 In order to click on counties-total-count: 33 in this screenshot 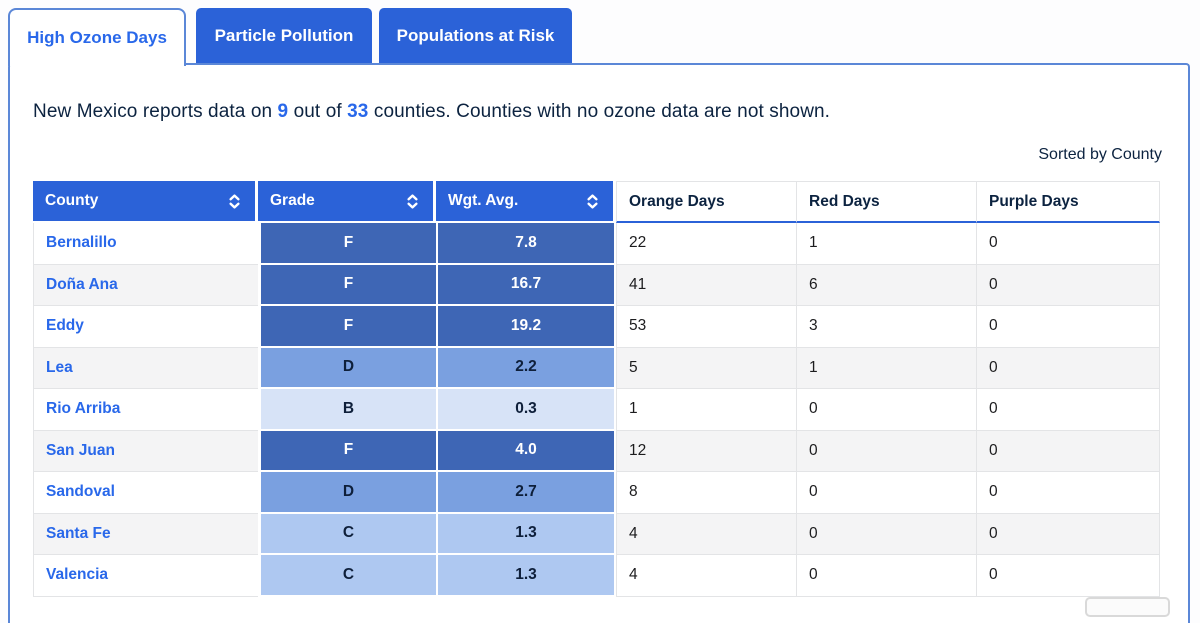, I will do `click(358, 111)`.